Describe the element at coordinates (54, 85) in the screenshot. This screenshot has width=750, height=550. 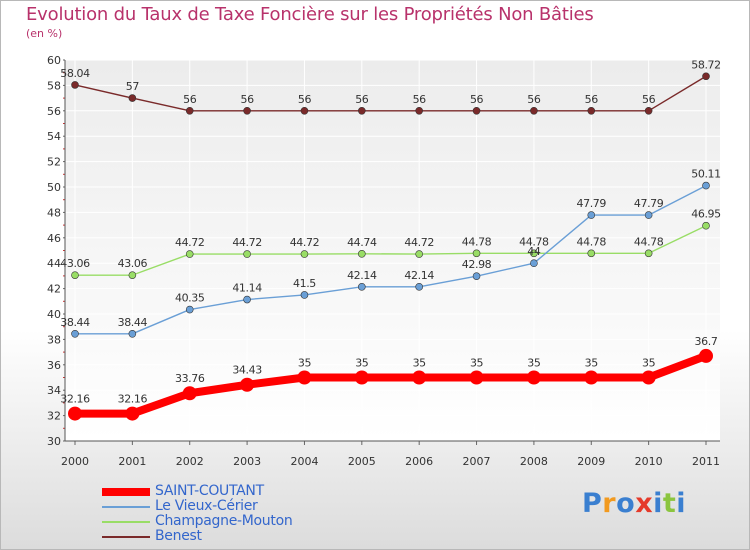
I see `y-tick-label: 58` at that location.